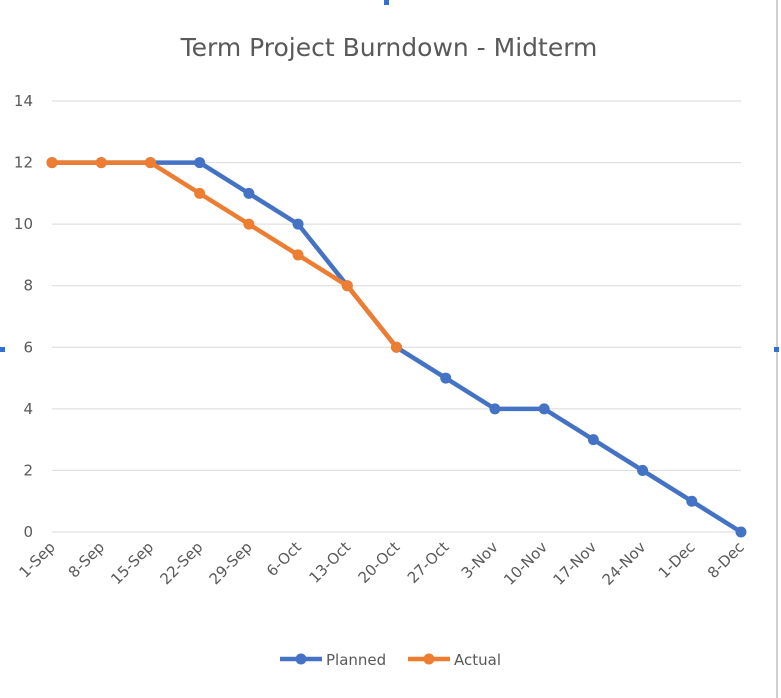 The height and width of the screenshot is (698, 781). Describe the element at coordinates (389, 47) in the screenshot. I see `chart-title: Term Project Burndown - Midterm` at that location.